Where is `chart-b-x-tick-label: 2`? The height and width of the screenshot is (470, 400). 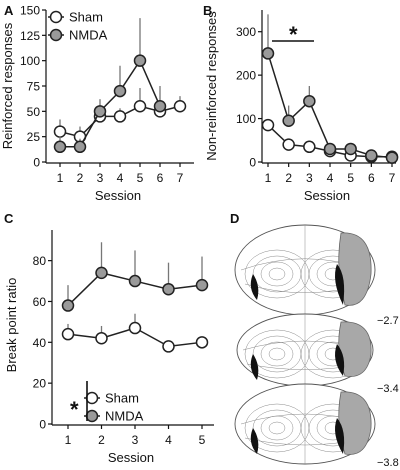
chart-b-x-tick-label: 2 is located at coordinates (288, 178).